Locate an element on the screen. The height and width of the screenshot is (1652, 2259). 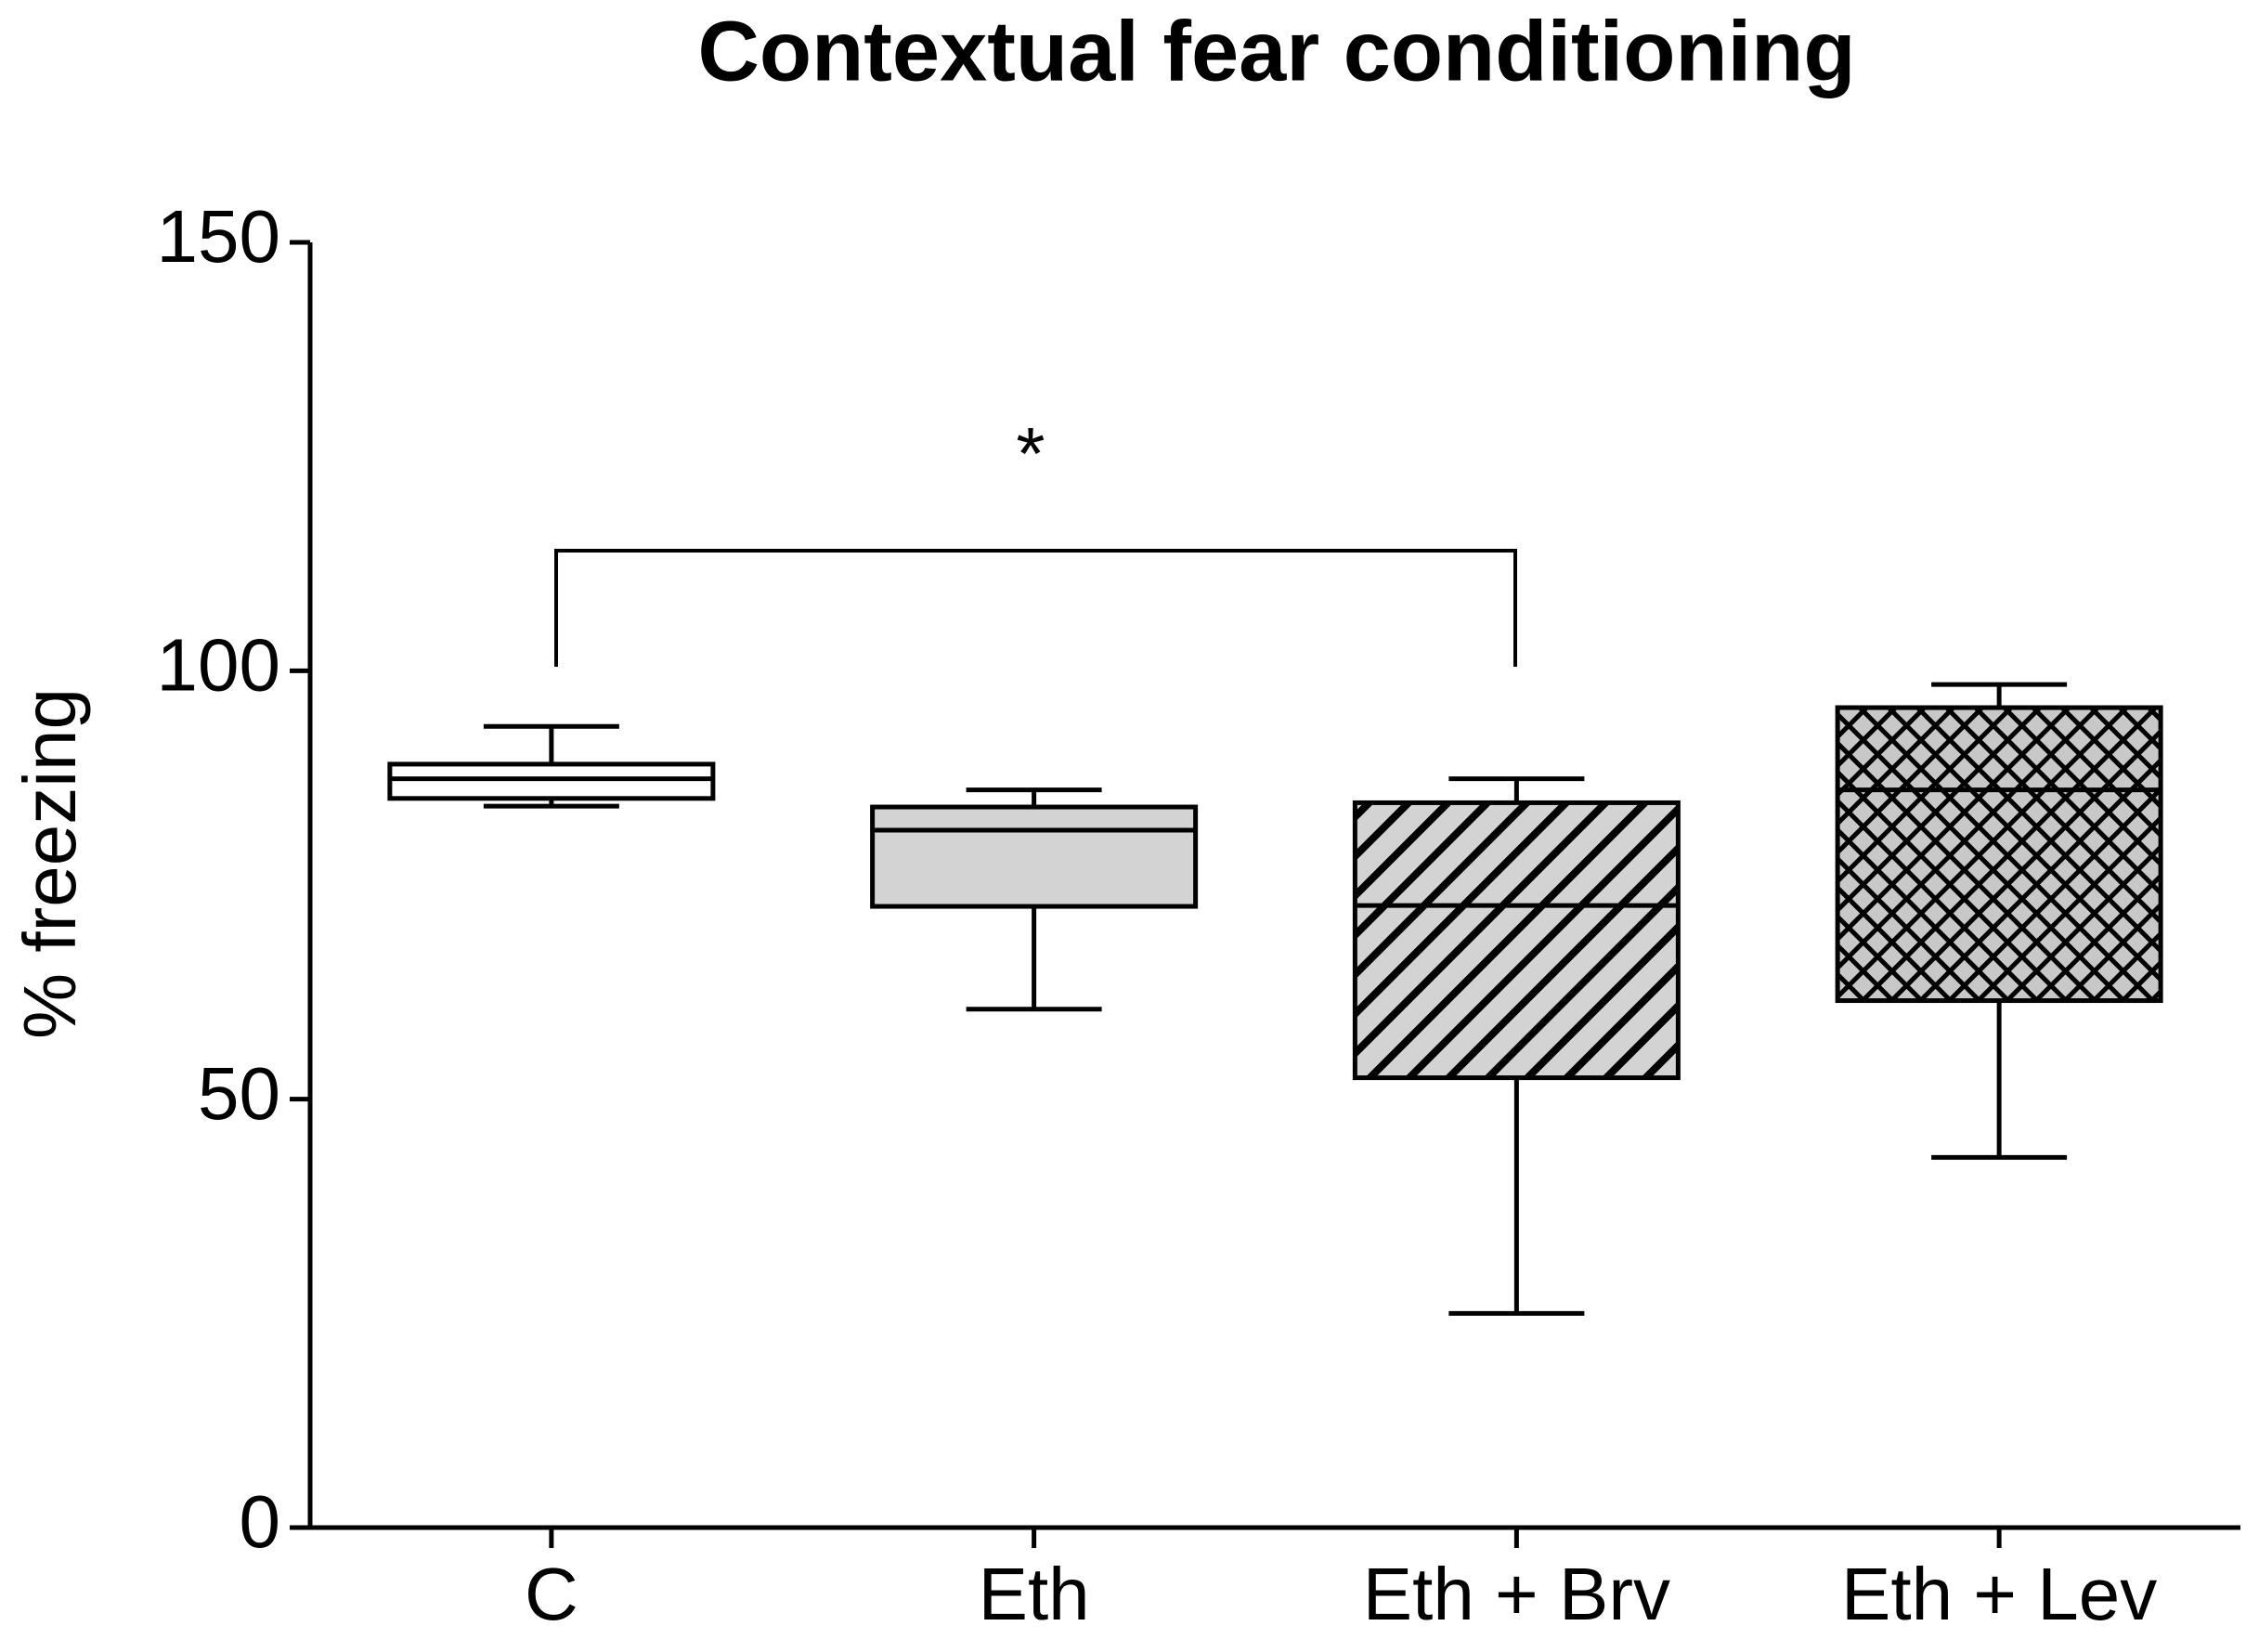
x-tick-label: Eth is located at coordinates (1034, 1594).